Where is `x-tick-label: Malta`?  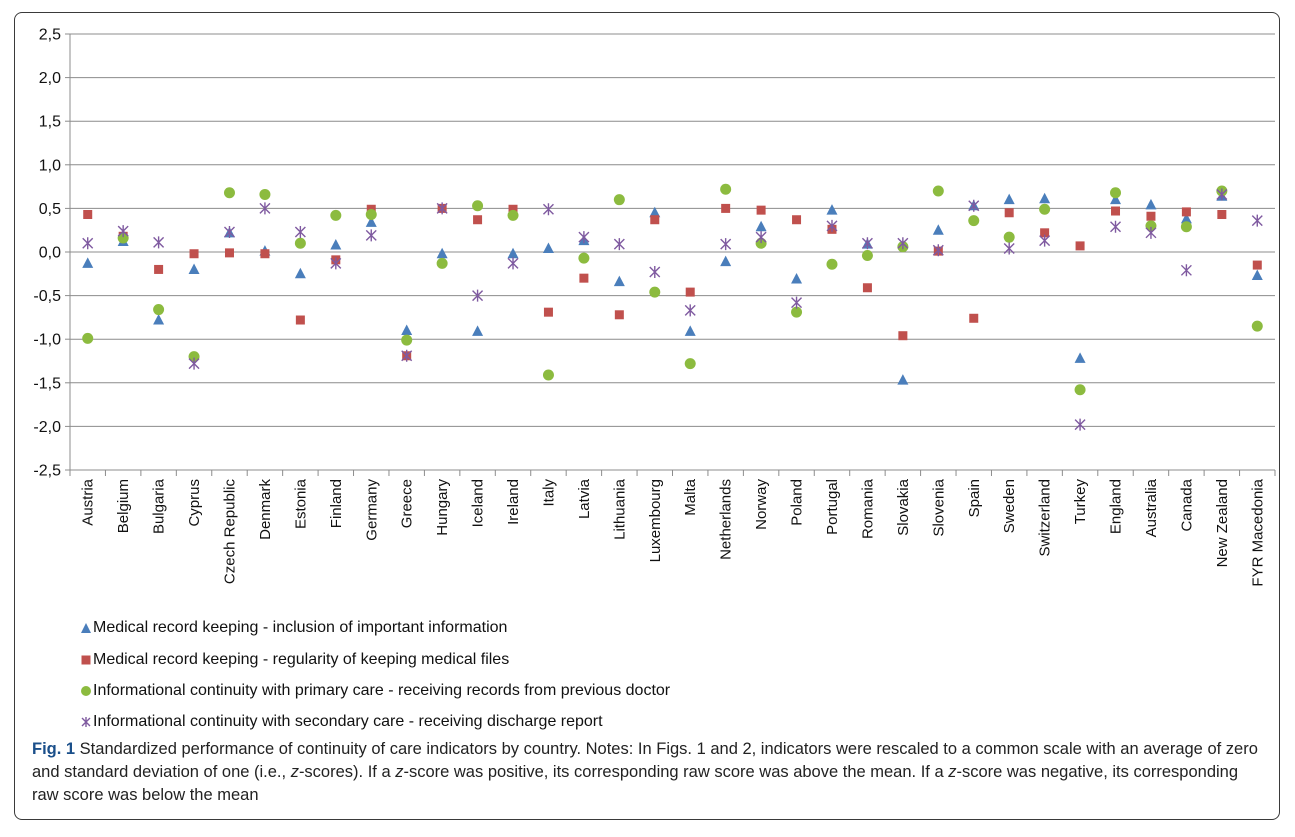 x-tick-label: Malta is located at coordinates (690, 496).